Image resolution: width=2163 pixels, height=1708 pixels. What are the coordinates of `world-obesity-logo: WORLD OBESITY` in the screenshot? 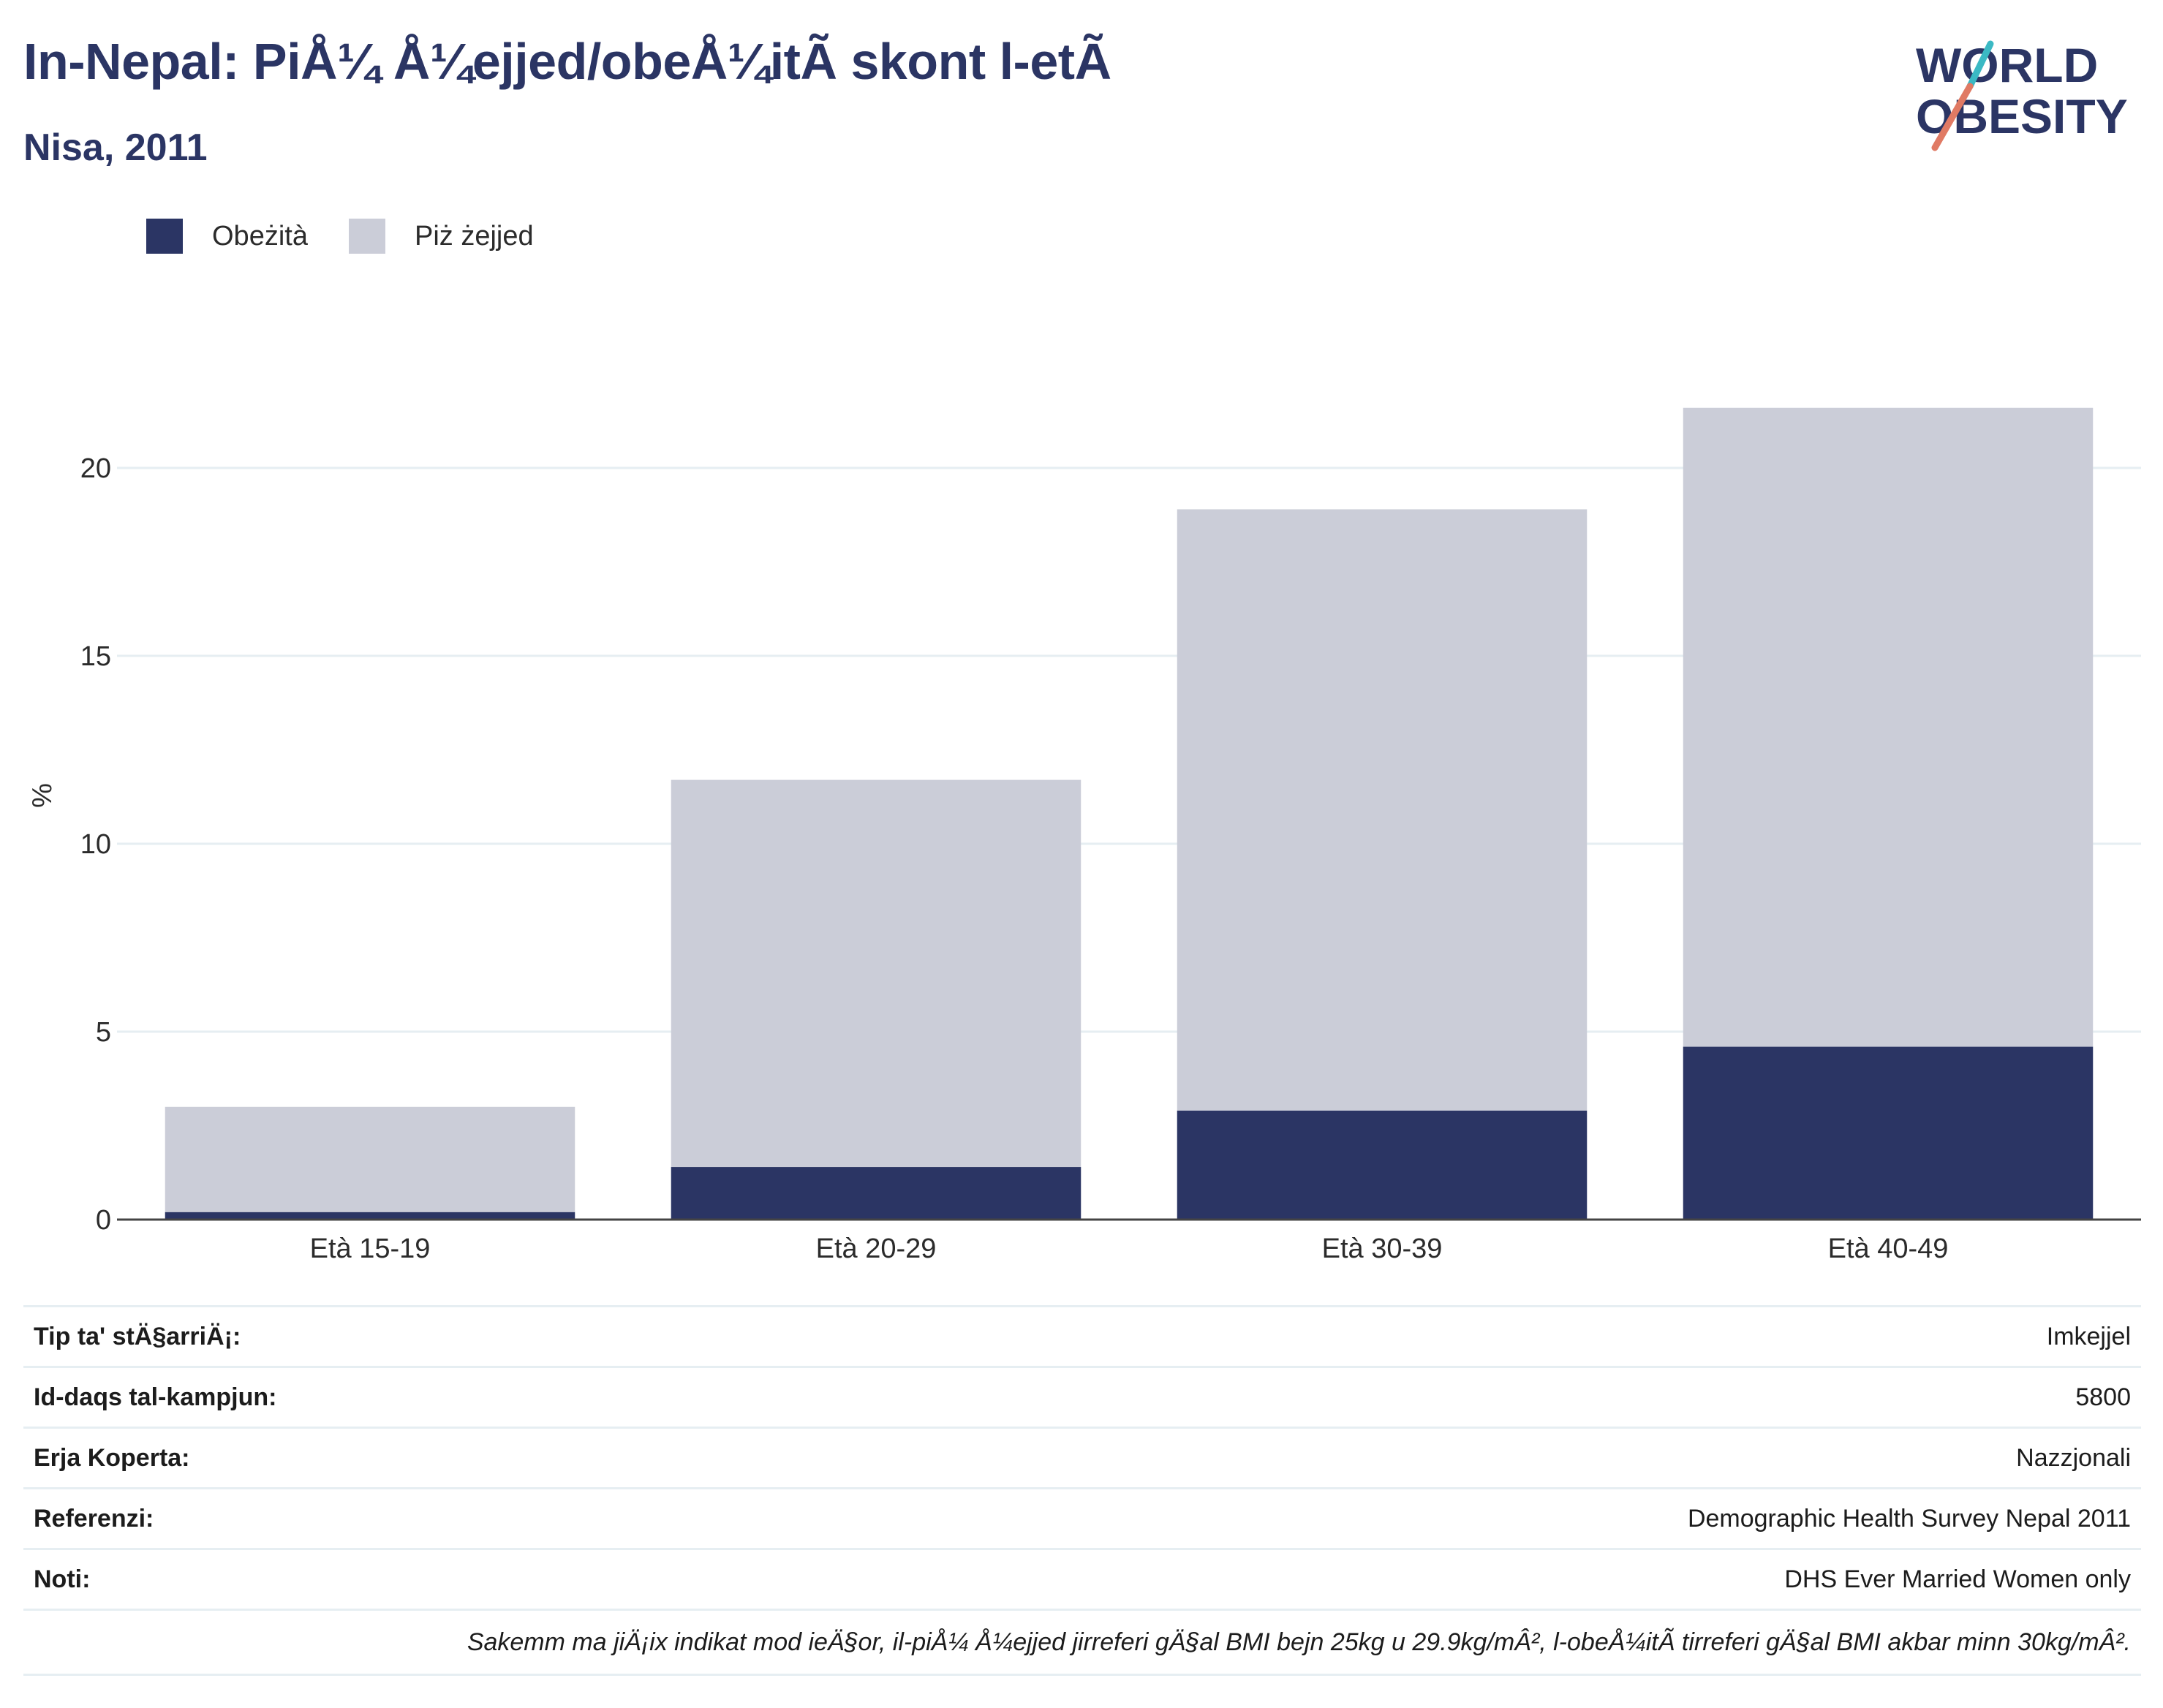 It's located at (2022, 94).